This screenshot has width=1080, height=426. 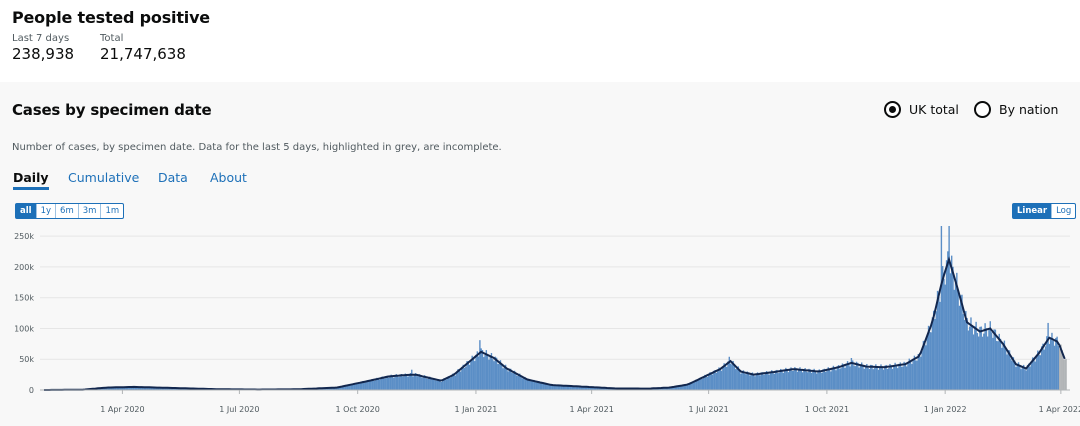 What do you see at coordinates (1064, 211) in the screenshot?
I see `scale-log-button: Log` at bounding box center [1064, 211].